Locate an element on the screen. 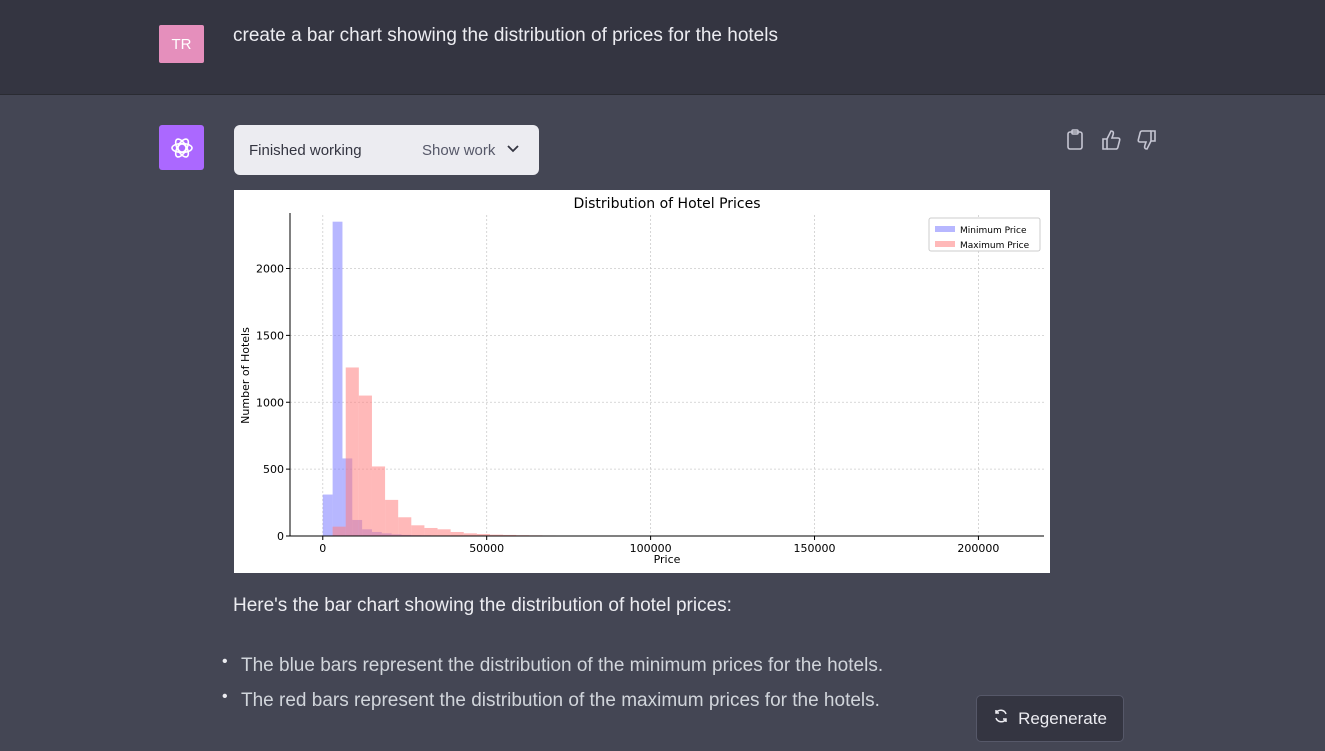  x-tick-label: 0 is located at coordinates (322, 548).